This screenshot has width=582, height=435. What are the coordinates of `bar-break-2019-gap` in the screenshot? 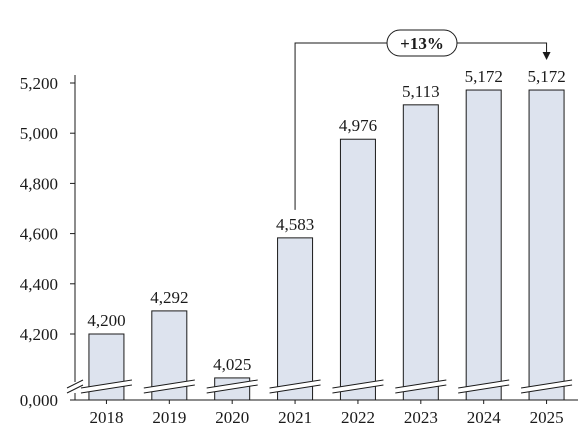 It's located at (169, 386).